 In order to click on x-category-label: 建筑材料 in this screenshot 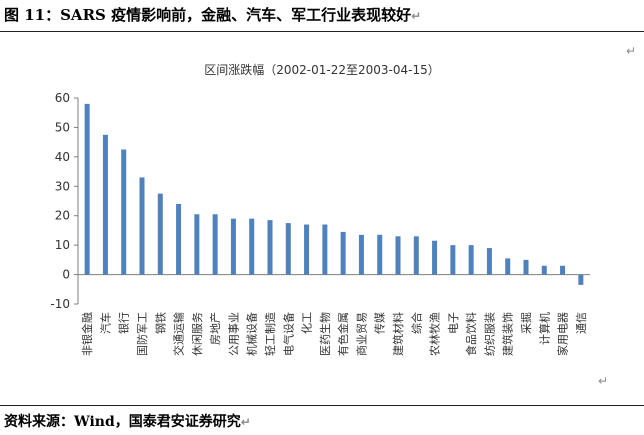, I will do `click(398, 334)`.